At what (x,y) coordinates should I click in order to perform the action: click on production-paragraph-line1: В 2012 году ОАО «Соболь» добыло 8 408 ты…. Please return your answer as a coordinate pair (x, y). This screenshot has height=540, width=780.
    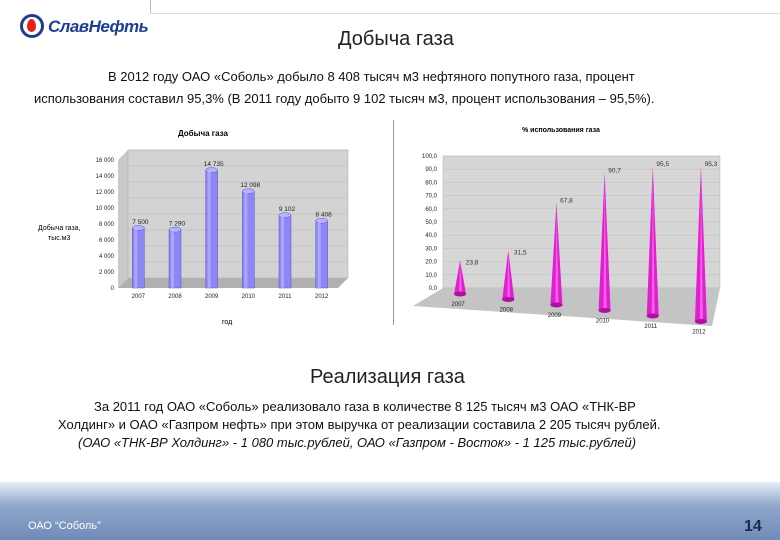
    Looking at the image, I should click on (371, 76).